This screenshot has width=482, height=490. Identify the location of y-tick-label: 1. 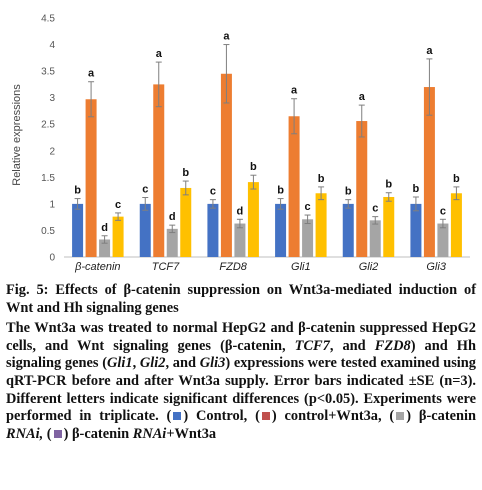
(52, 204).